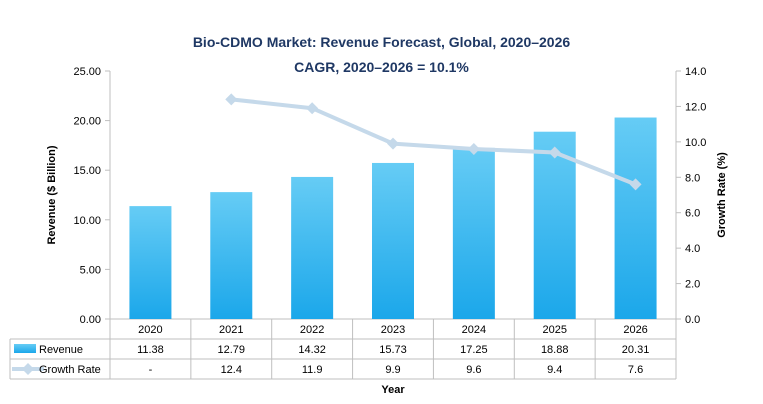  Describe the element at coordinates (692, 320) in the screenshot. I see `y2-tick-label: 0.0` at that location.